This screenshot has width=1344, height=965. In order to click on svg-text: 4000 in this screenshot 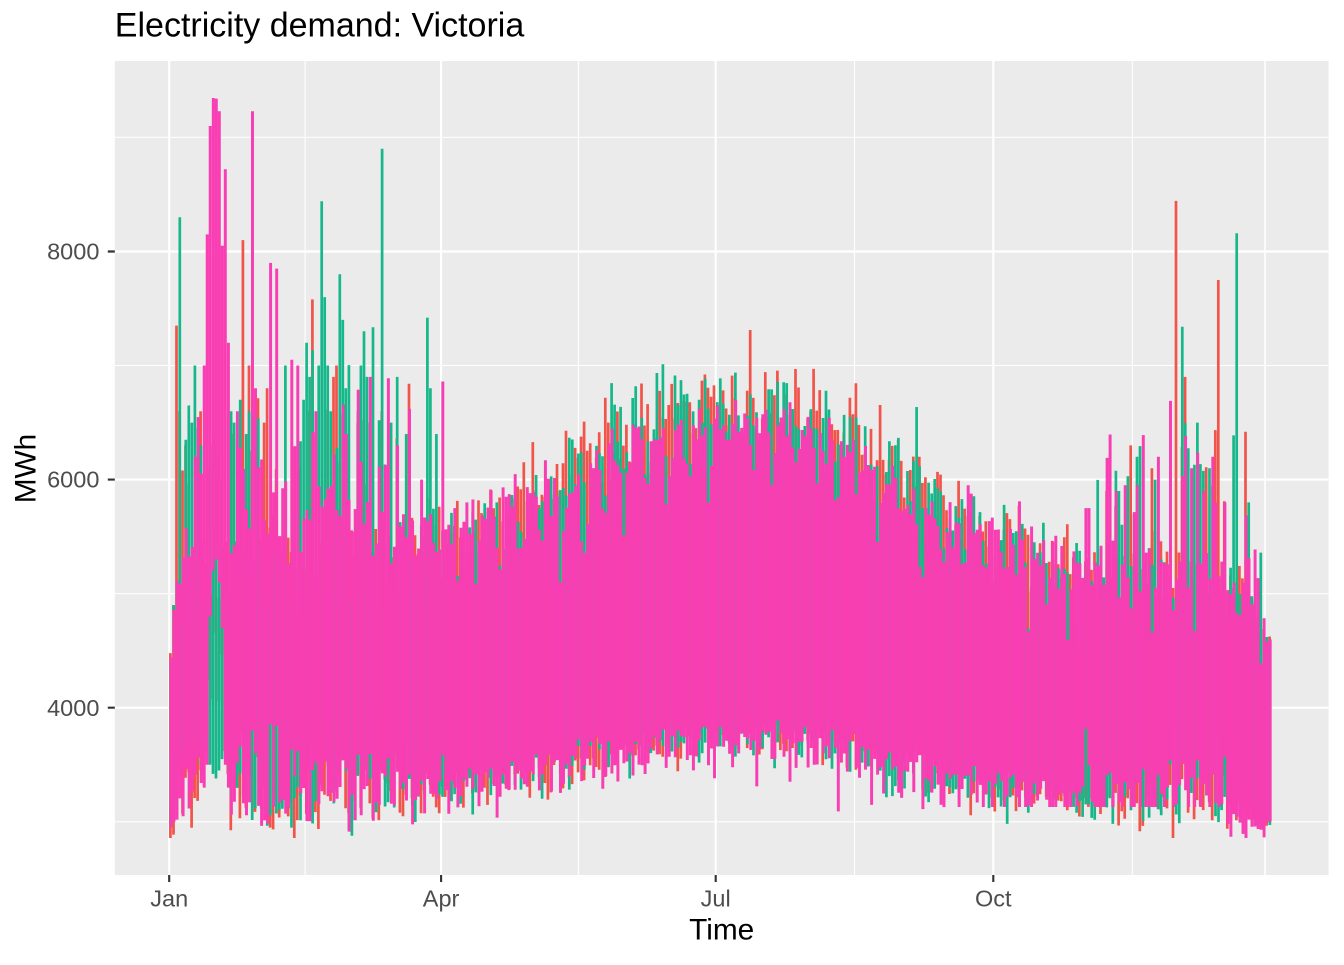, I will do `click(73, 708)`.